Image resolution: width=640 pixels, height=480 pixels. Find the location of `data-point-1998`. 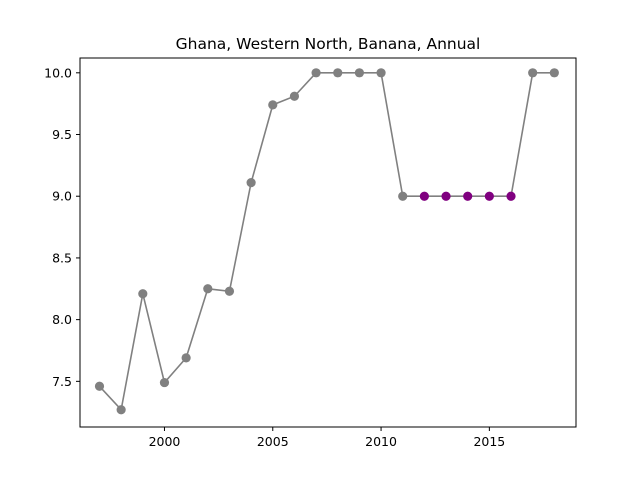

data-point-1998 is located at coordinates (121, 410).